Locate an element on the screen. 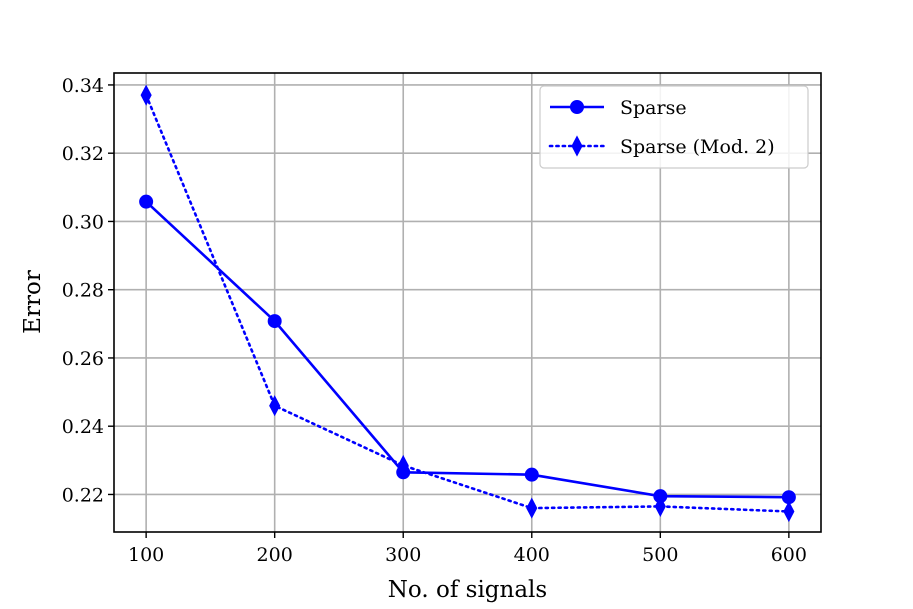 This screenshot has height=609, width=913. y-tick-label: 0.24 is located at coordinates (83, 427).